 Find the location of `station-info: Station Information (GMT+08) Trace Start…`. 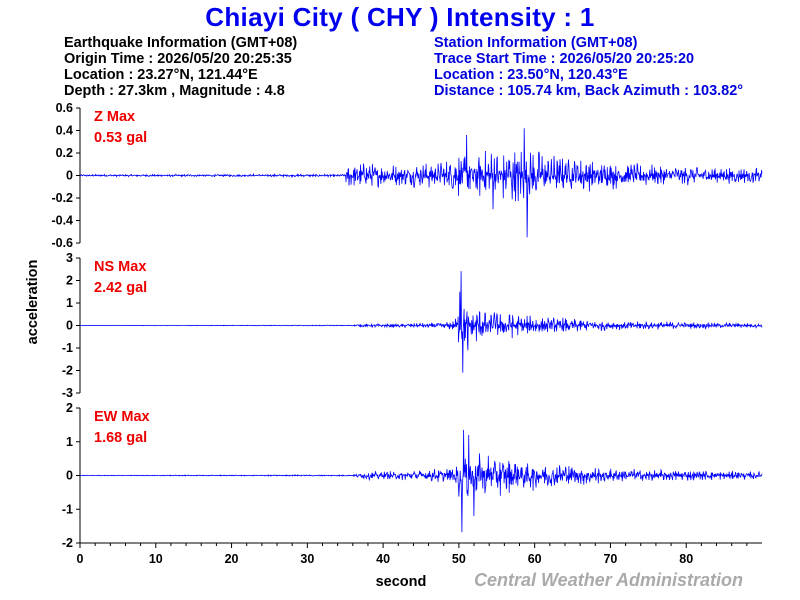

station-info: Station Information (GMT+08) Trace Start… is located at coordinates (588, 67).